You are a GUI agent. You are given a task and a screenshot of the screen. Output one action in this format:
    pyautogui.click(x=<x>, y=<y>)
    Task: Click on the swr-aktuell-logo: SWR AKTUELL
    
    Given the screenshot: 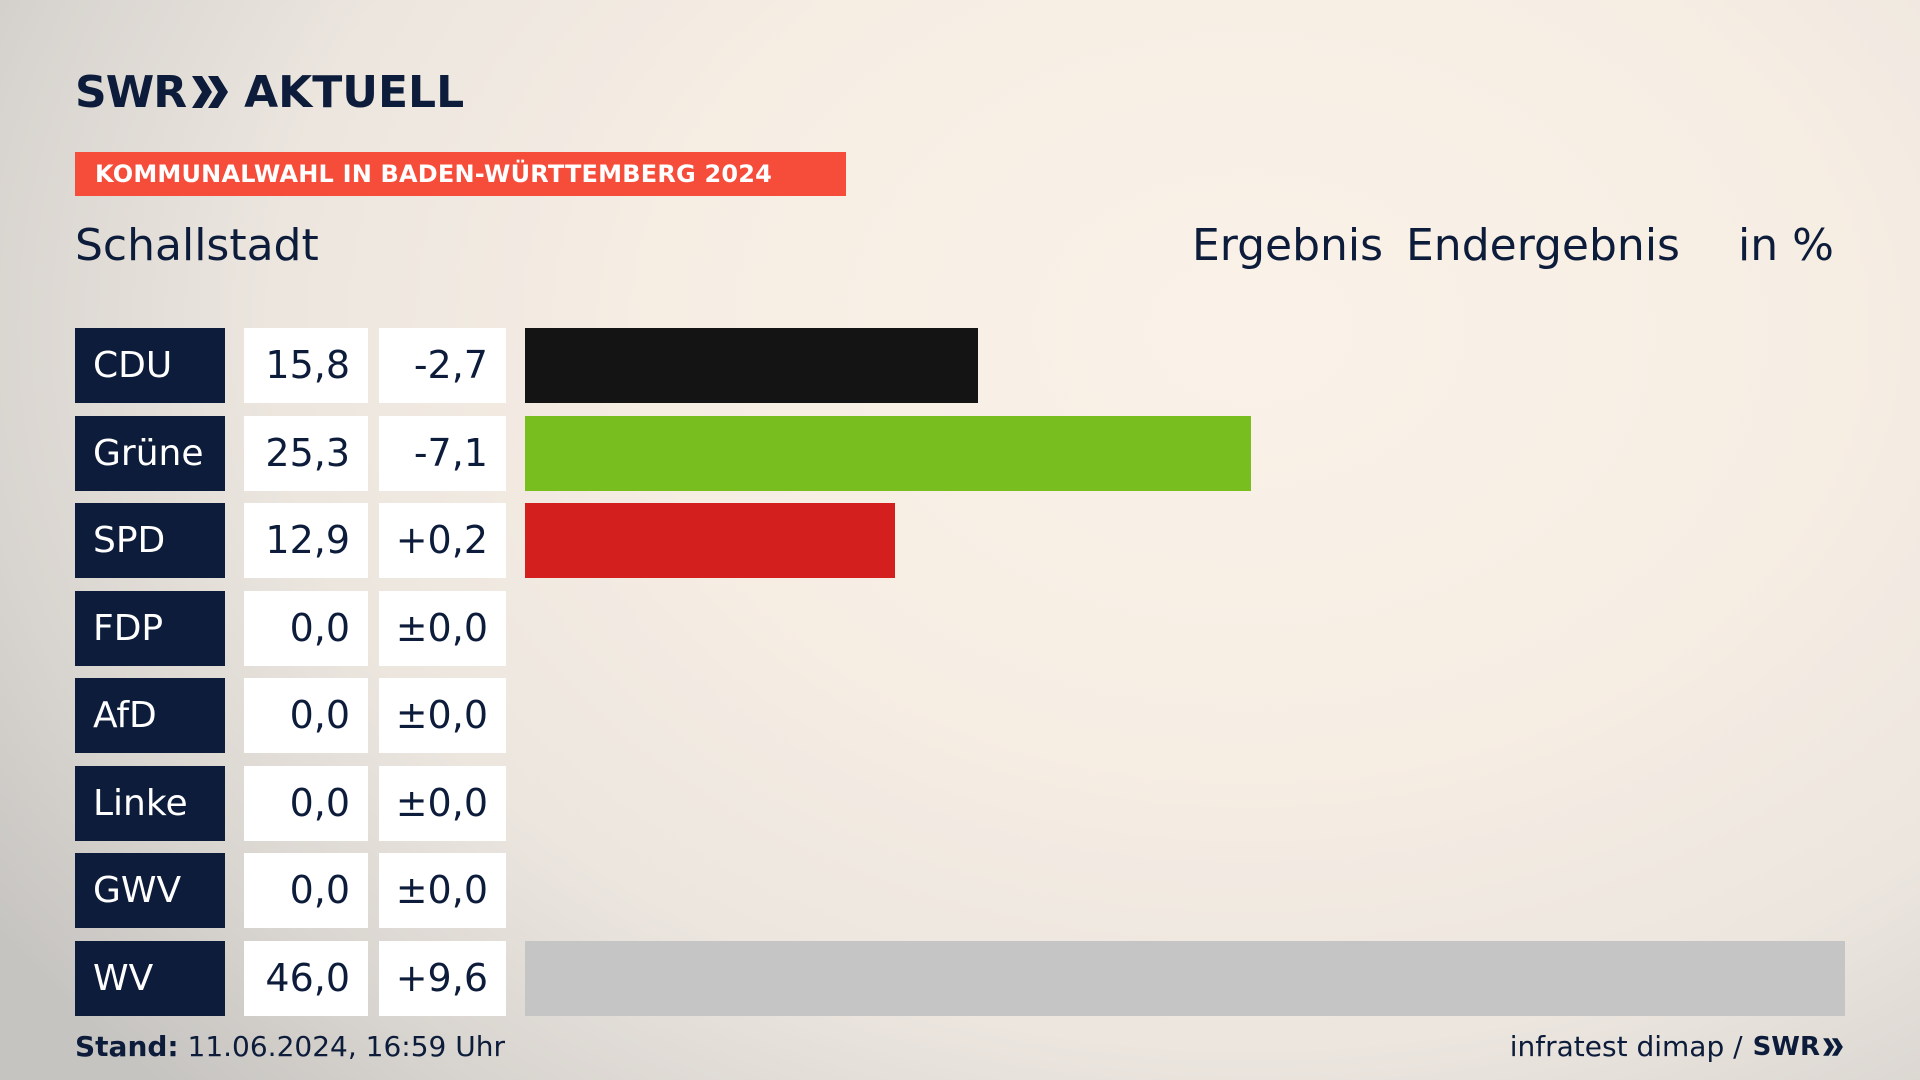 What is the action you would take?
    pyautogui.click(x=269, y=92)
    